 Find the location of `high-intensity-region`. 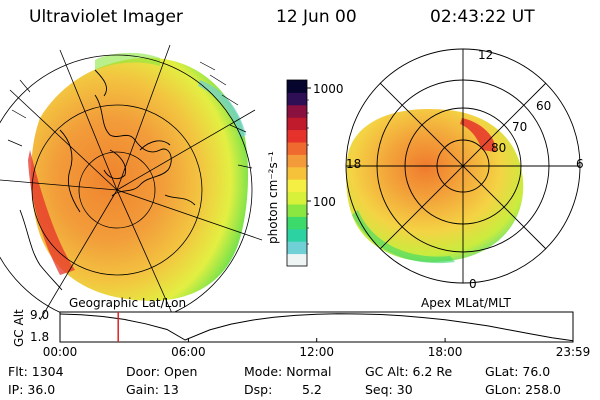

high-intensity-region is located at coordinates (51, 212).